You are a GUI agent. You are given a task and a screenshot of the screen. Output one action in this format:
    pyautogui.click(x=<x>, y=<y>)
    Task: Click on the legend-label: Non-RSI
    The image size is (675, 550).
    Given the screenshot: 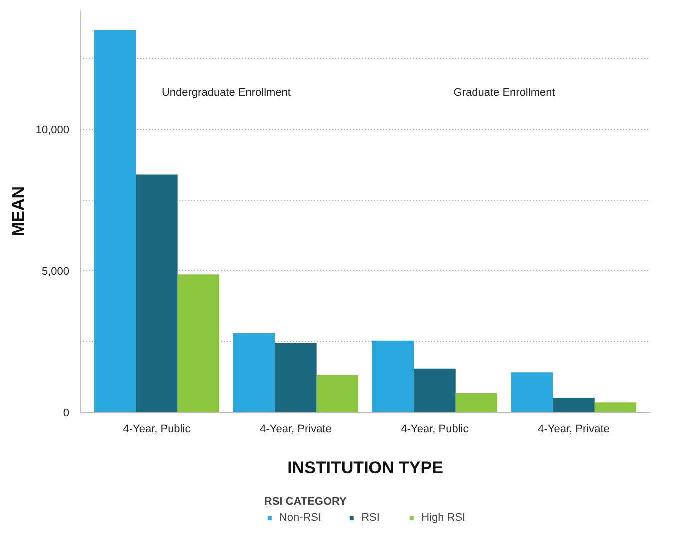 What is the action you would take?
    pyautogui.click(x=300, y=518)
    